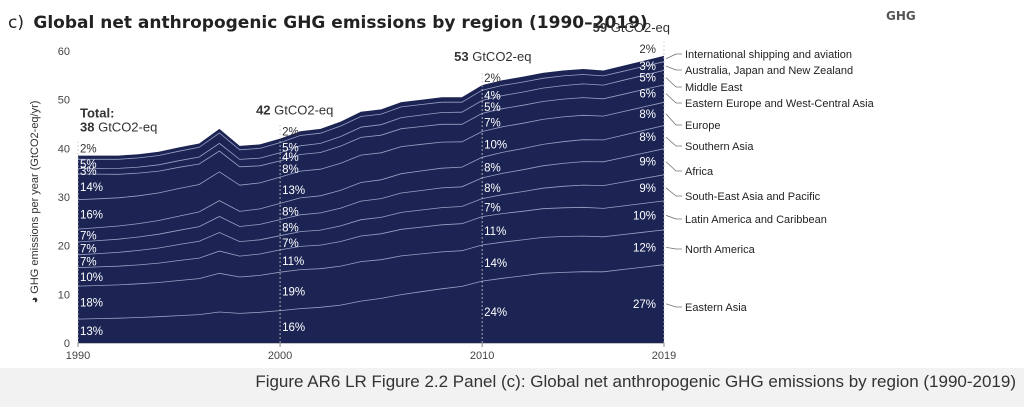  Describe the element at coordinates (647, 79) in the screenshot. I see `value-label-2019-middle-east: 5%` at that location.